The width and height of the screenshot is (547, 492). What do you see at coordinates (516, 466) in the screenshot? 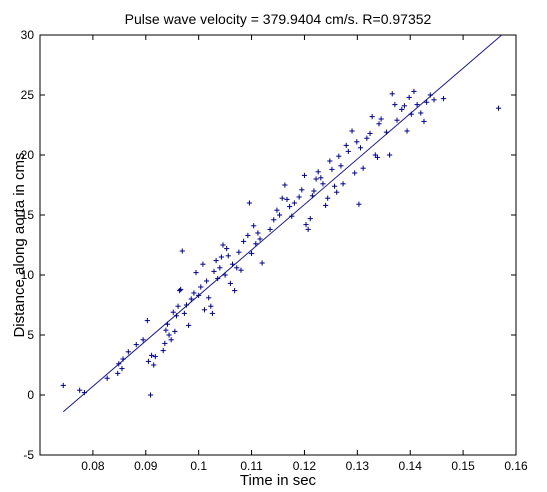
I see `x-tick-label: 0.16` at bounding box center [516, 466].